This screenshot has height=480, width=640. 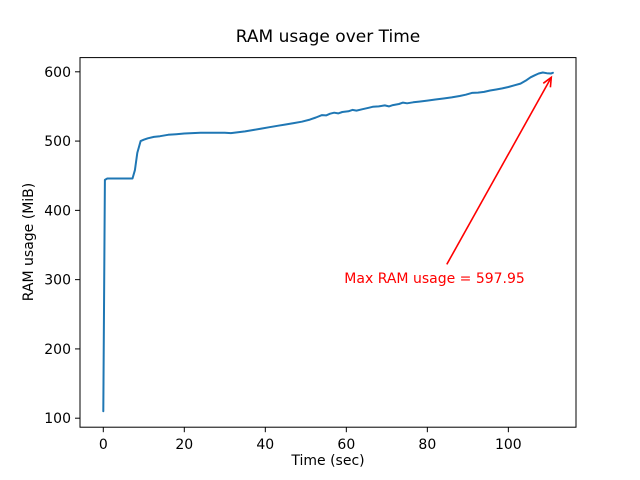 What do you see at coordinates (57, 142) in the screenshot?
I see `y-tick-label: 500` at bounding box center [57, 142].